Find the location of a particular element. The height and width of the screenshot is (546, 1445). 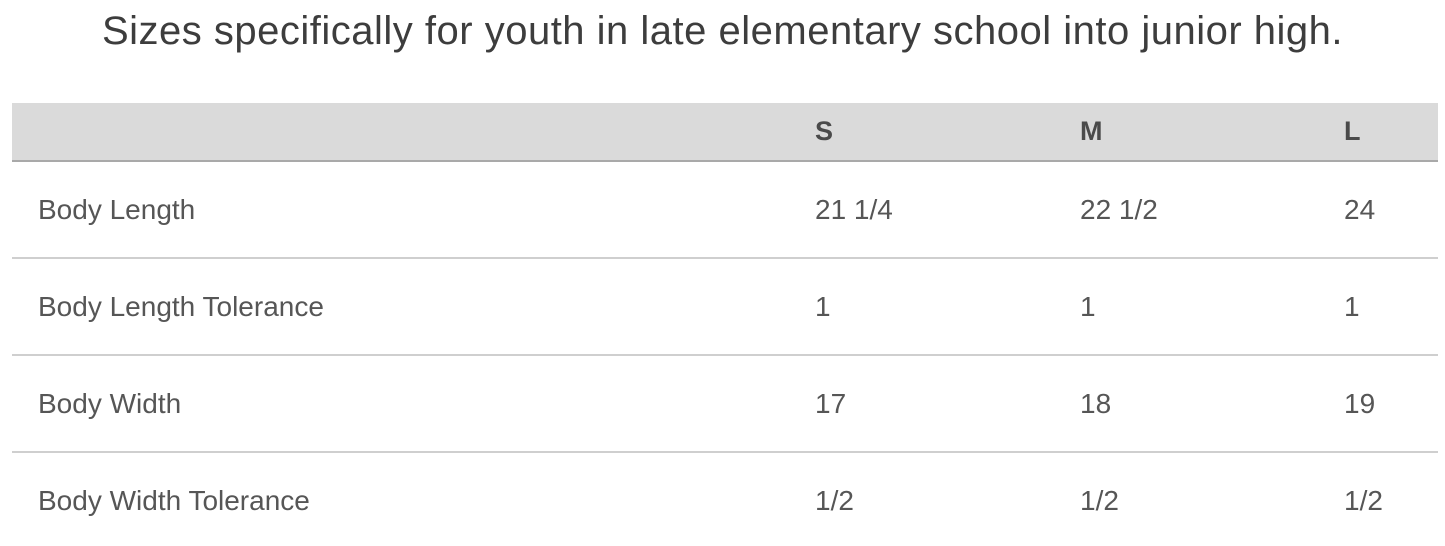

table-header: S M L is located at coordinates (725, 132).